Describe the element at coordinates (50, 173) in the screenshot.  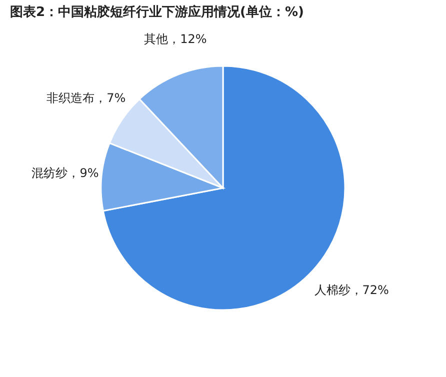
I see `slice-label: 混纺纱` at that location.